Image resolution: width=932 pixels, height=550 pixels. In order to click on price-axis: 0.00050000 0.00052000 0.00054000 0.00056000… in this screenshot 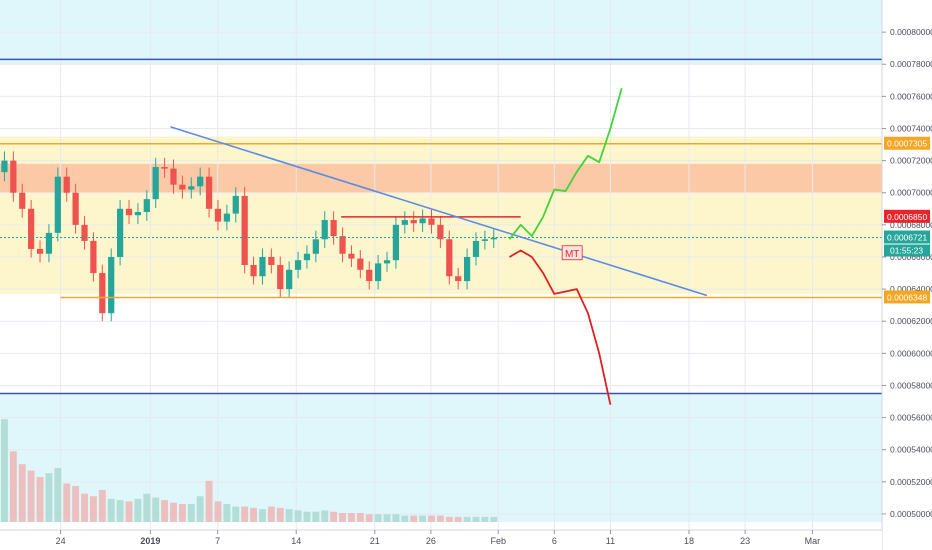, I will do `click(906, 275)`.